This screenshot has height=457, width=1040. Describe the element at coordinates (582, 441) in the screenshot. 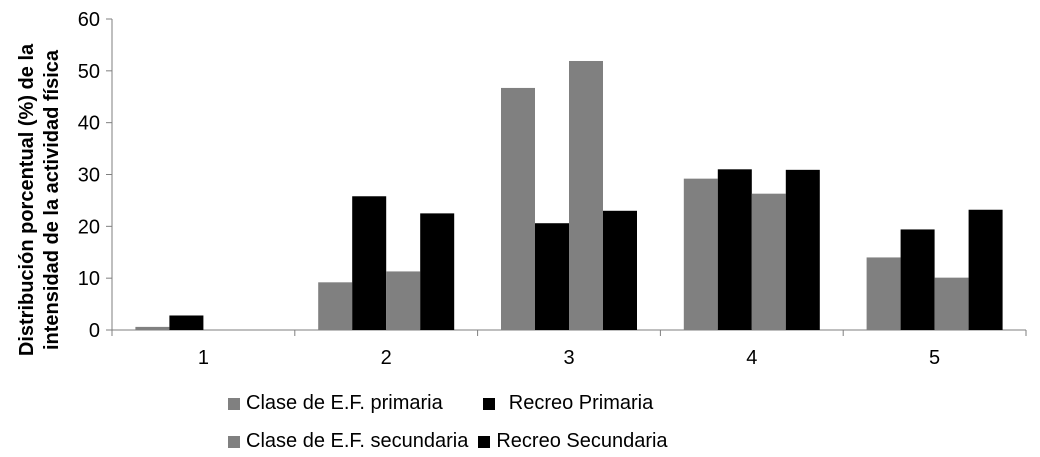

I see `legend-label-recreo-secundaria: Recreo Secundaria` at that location.